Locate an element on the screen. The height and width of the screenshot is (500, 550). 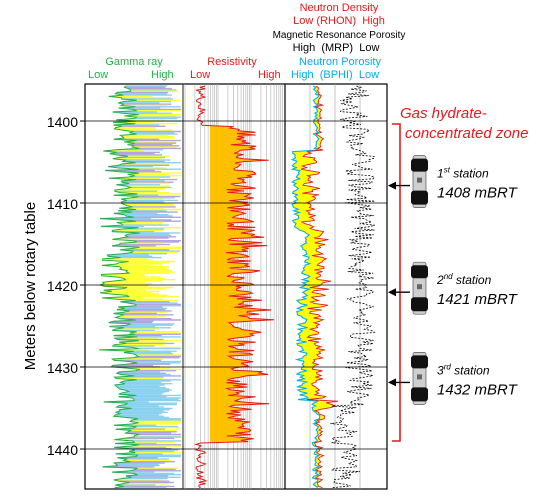
tick-label-1430: 1430 is located at coordinates (62, 368).